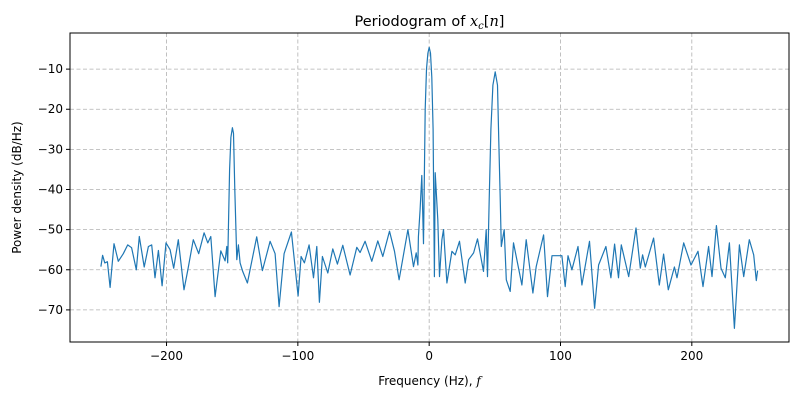 The image size is (800, 400). What do you see at coordinates (297, 356) in the screenshot?
I see `x-tick-label: −100` at bounding box center [297, 356].